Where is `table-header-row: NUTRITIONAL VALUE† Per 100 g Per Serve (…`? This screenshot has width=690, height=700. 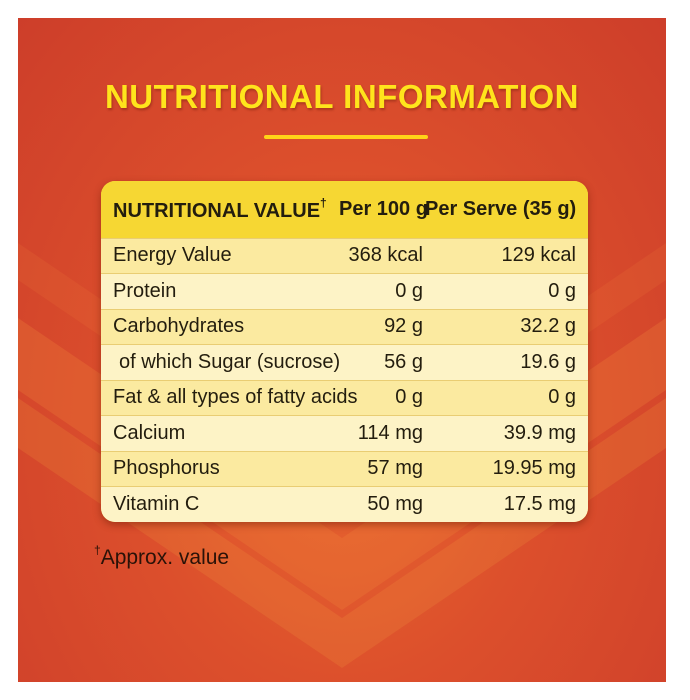
table-header-row: NUTRITIONAL VALUE† Per 100 g Per Serve (… is located at coordinates (344, 209).